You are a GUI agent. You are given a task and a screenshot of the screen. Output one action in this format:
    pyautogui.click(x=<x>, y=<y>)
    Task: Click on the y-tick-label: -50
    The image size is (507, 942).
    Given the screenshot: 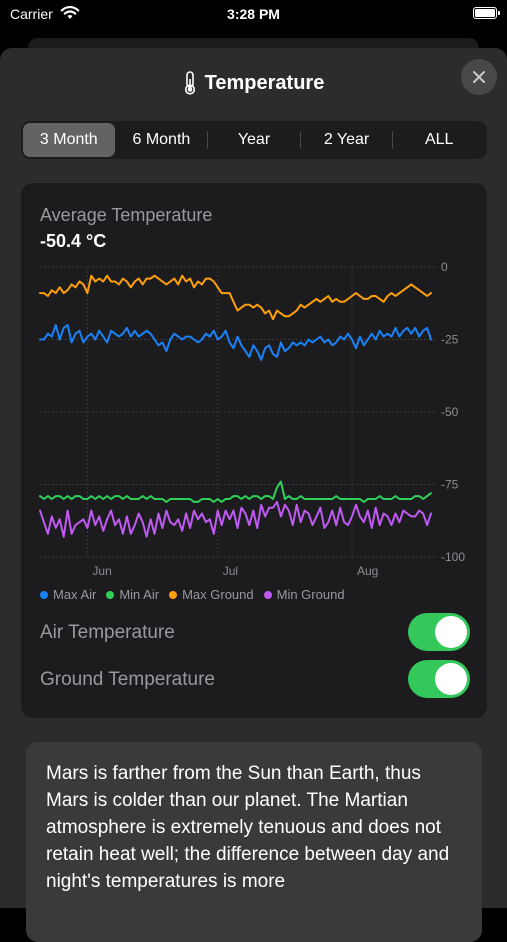 What is the action you would take?
    pyautogui.click(x=450, y=412)
    